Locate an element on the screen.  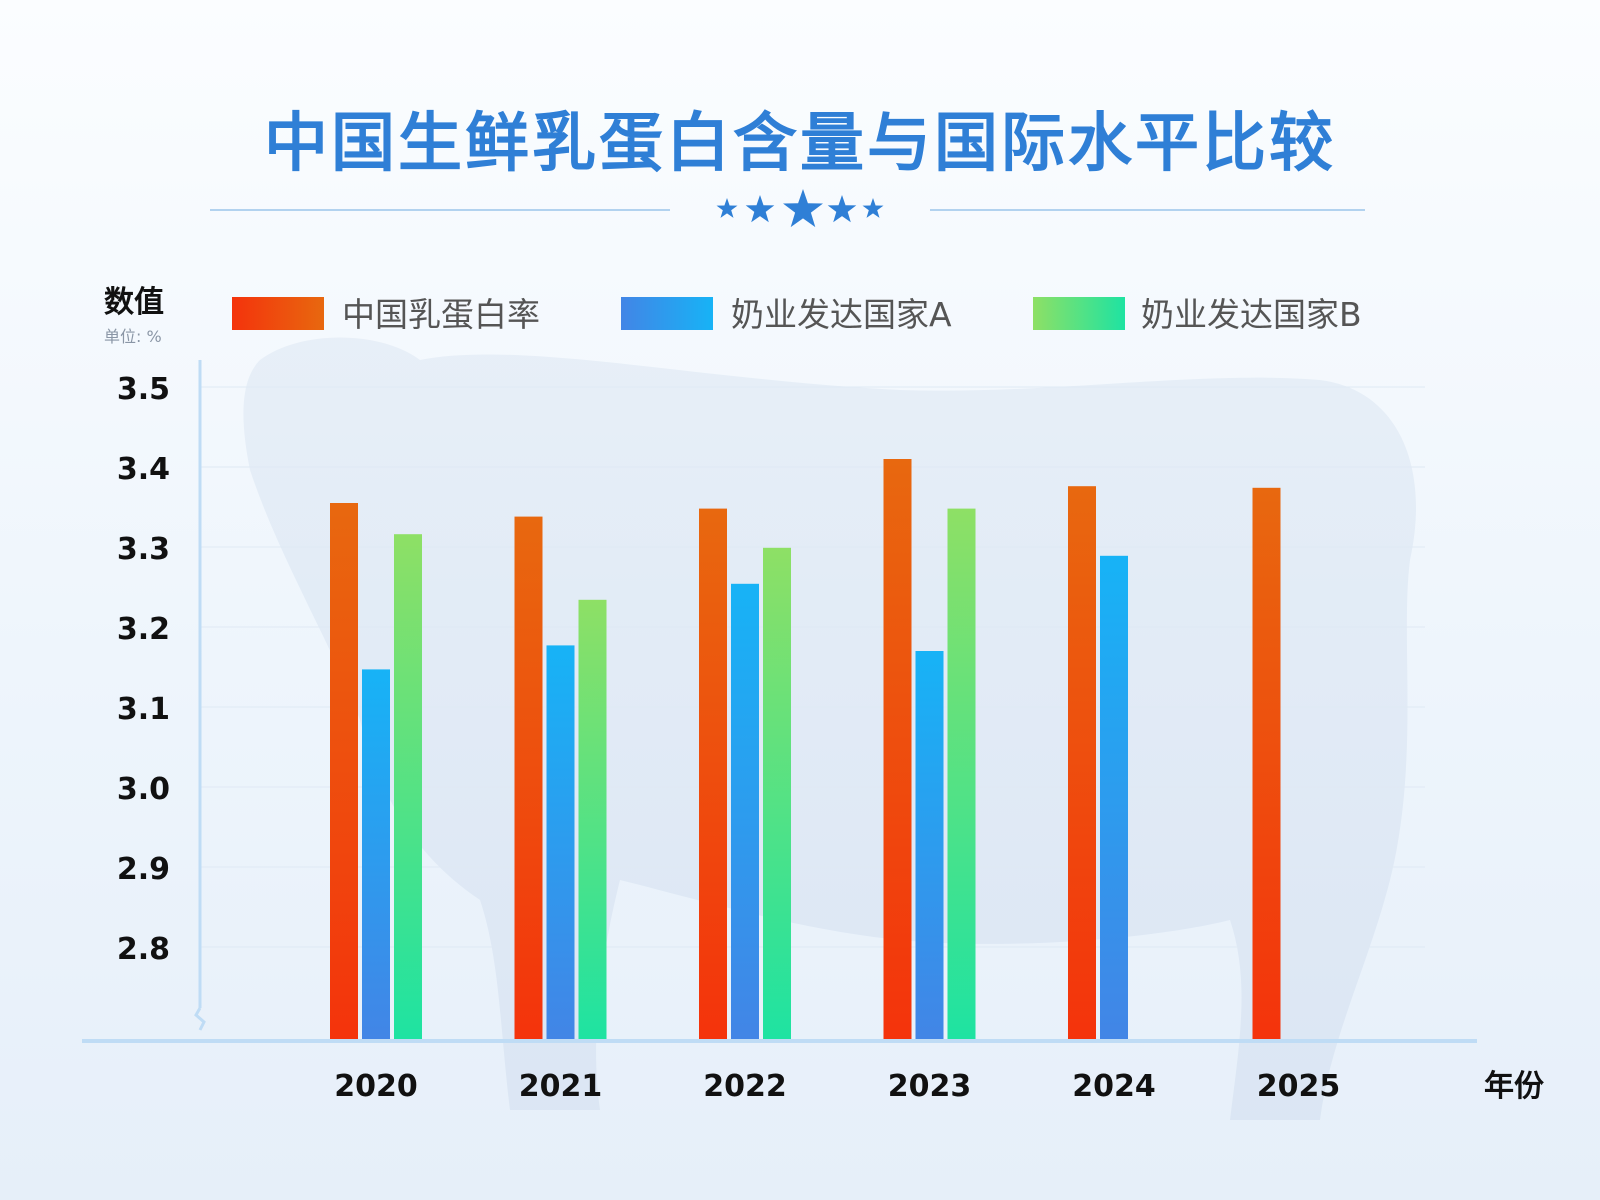
x-tick-label: 2025 is located at coordinates (1299, 1086).